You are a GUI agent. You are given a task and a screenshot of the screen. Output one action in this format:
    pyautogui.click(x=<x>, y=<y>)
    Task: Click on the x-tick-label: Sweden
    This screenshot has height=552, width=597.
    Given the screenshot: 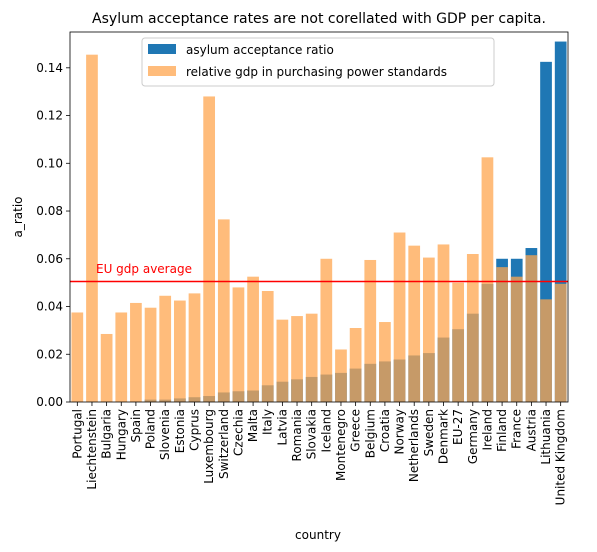 What is the action you would take?
    pyautogui.click(x=429, y=432)
    